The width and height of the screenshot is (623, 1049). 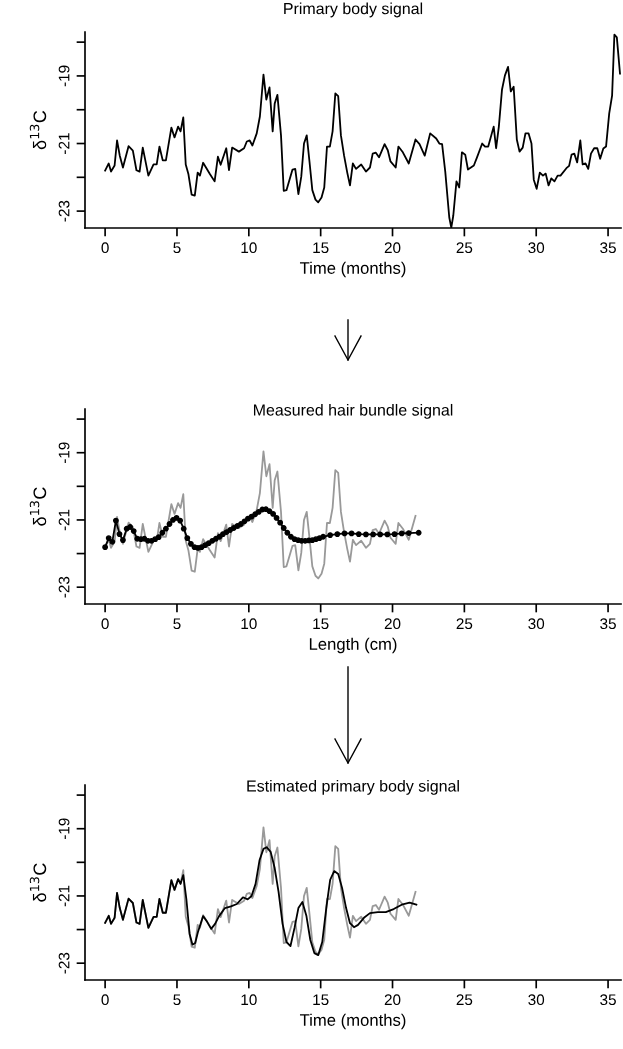 What do you see at coordinates (261, 901) in the screenshot?
I see `line-series` at bounding box center [261, 901].